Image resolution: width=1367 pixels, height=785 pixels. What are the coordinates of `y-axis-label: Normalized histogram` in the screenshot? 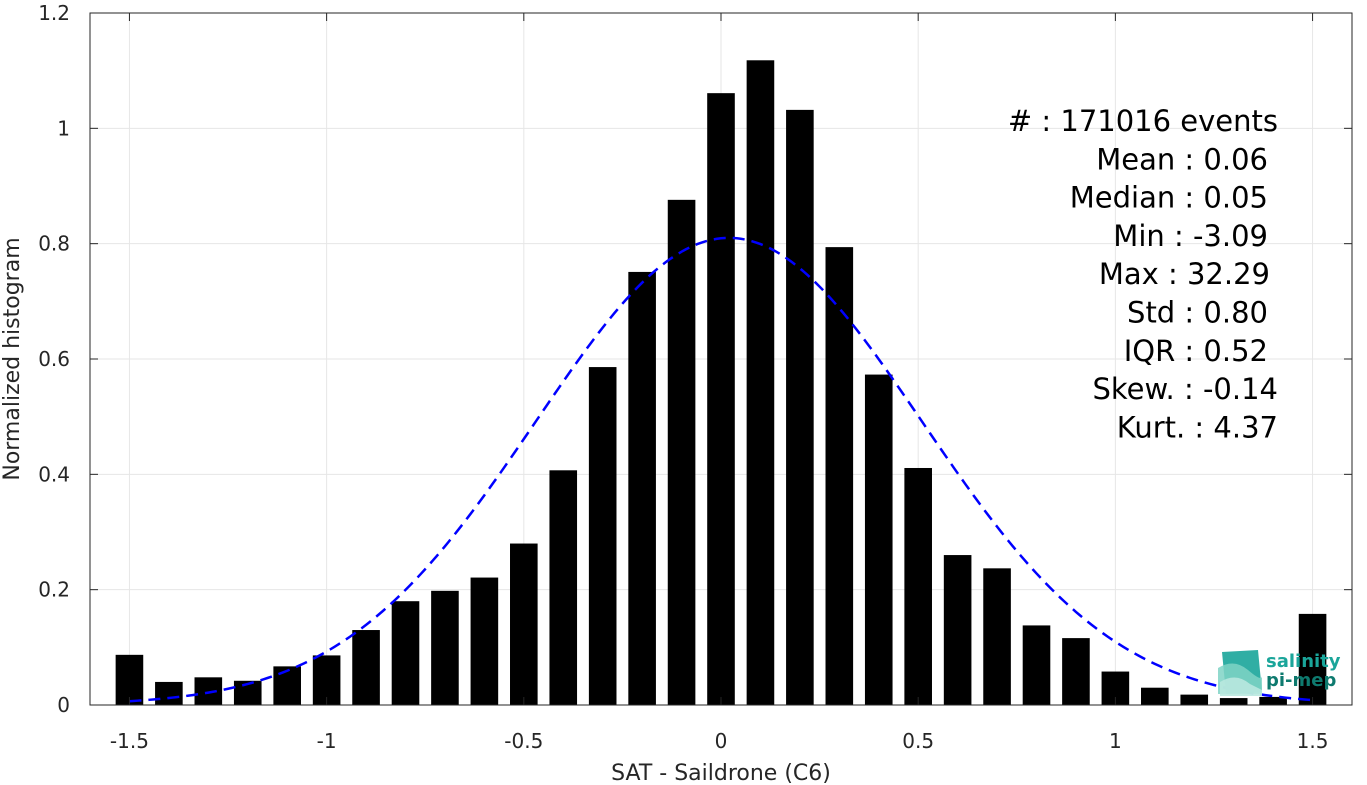 It's located at (12, 358).